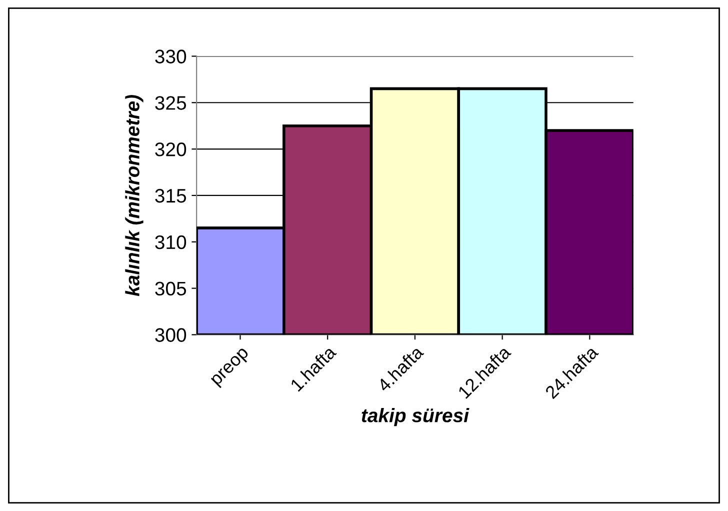  I want to click on y-tick-label: 305, so click(170, 289).